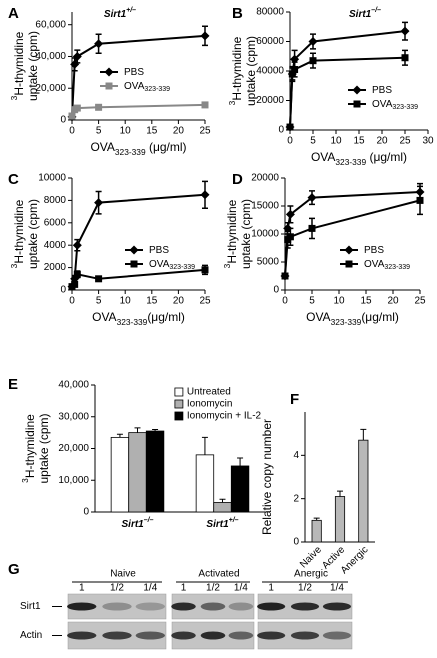 The image size is (437, 658). Describe the element at coordinates (311, 574) in the screenshot. I see `group-label: Anergic` at that location.